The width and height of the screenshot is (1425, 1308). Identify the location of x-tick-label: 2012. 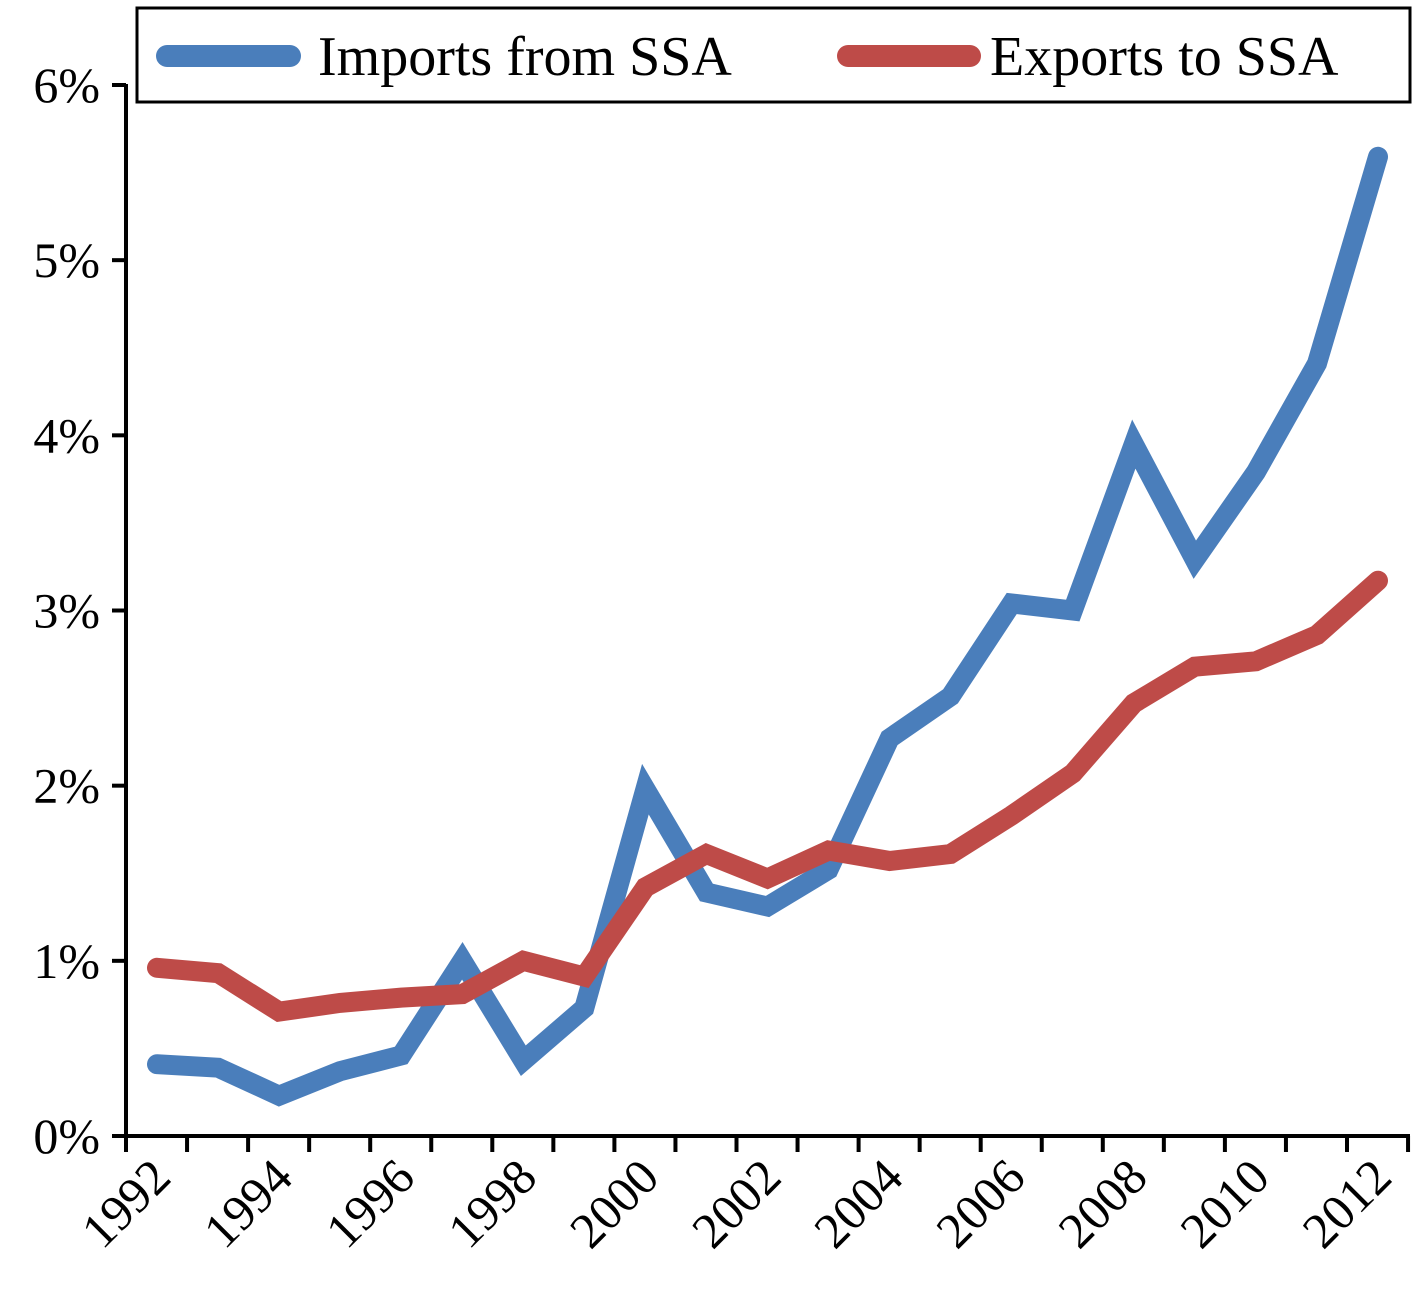
(1346, 1203).